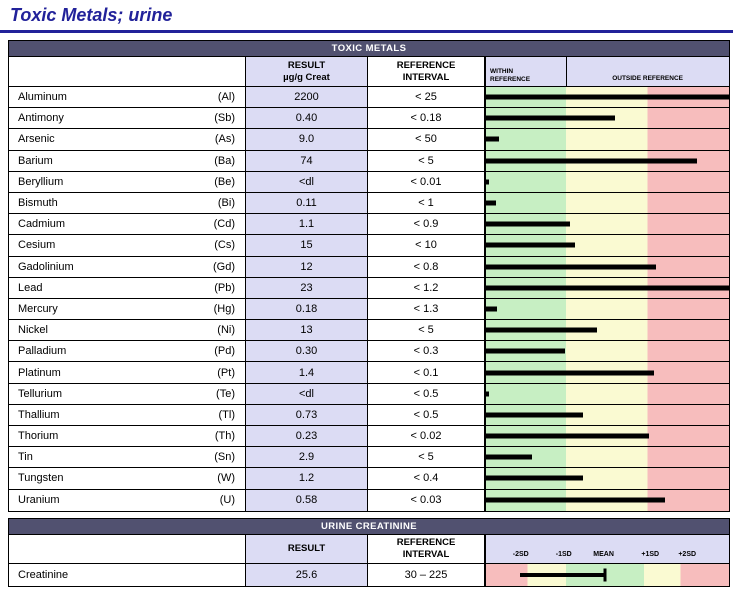 The height and width of the screenshot is (590, 733). What do you see at coordinates (647, 78) in the screenshot?
I see `outside-reference-label: OUTSIDE REFERENCE` at bounding box center [647, 78].